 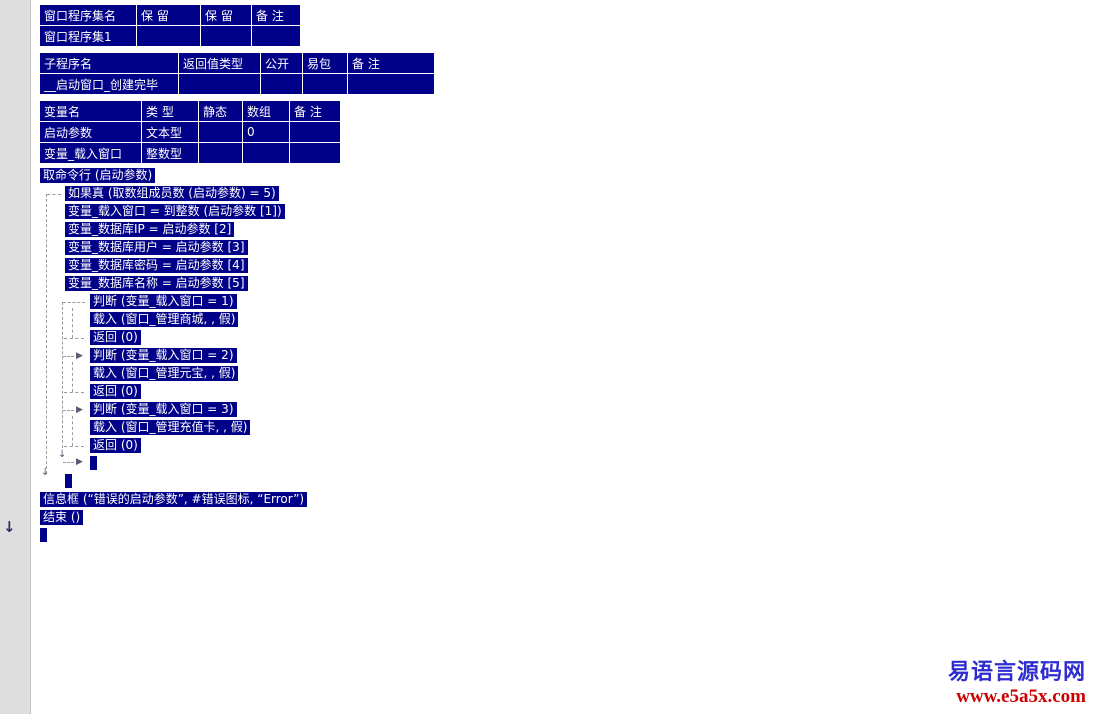 I want to click on subroutine-table: 子程序名 返回值类型 公开 易包备 注 __启动窗口_创建完毕, so click(x=237, y=73).